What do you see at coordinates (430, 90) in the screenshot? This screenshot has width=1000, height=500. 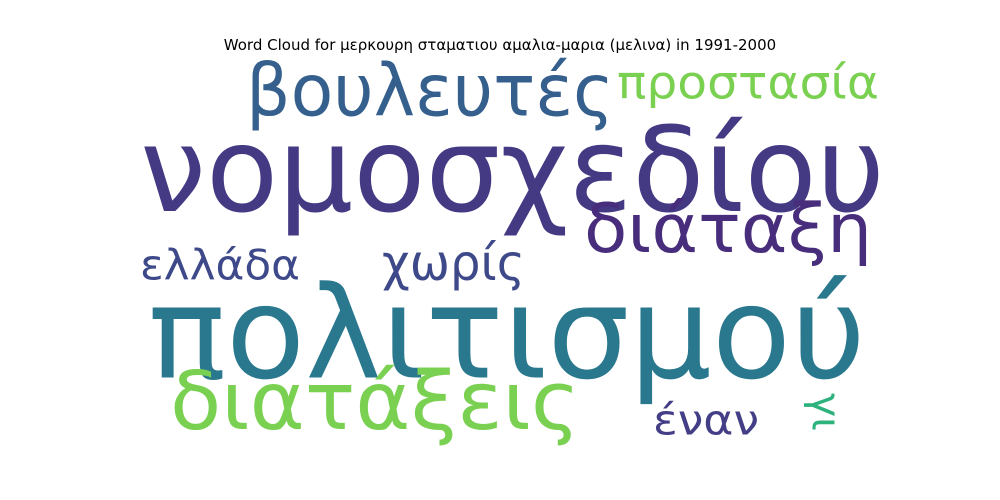 I see `cloud-word-vouleutes: βουλευτές` at bounding box center [430, 90].